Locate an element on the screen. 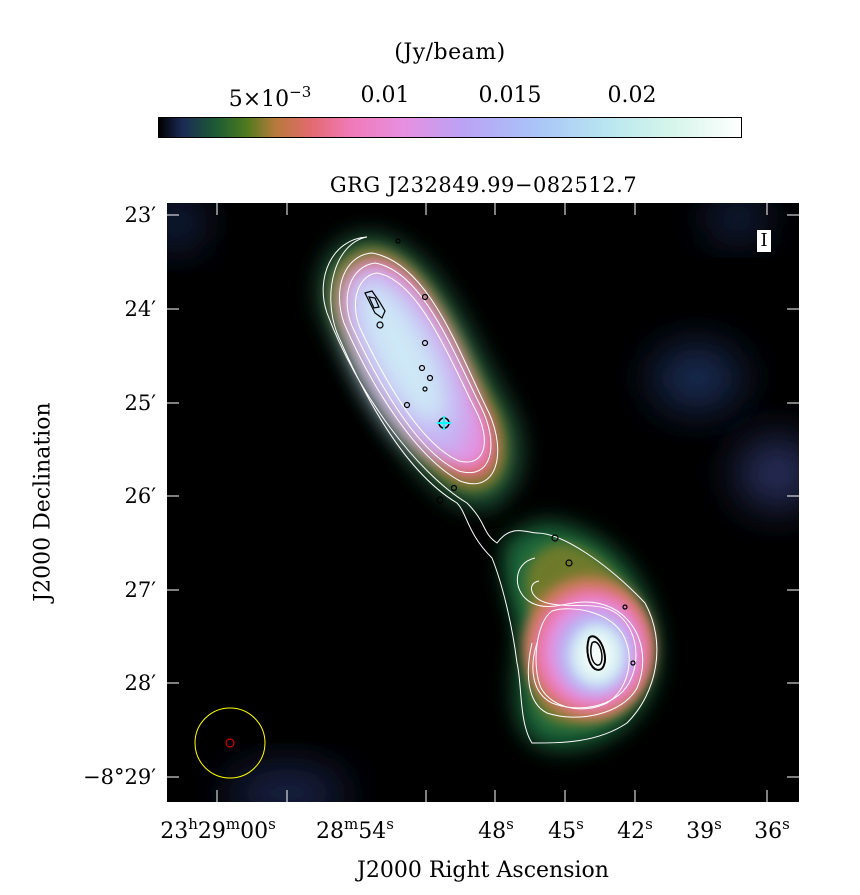 The height and width of the screenshot is (895, 860). colorbar is located at coordinates (450, 127).